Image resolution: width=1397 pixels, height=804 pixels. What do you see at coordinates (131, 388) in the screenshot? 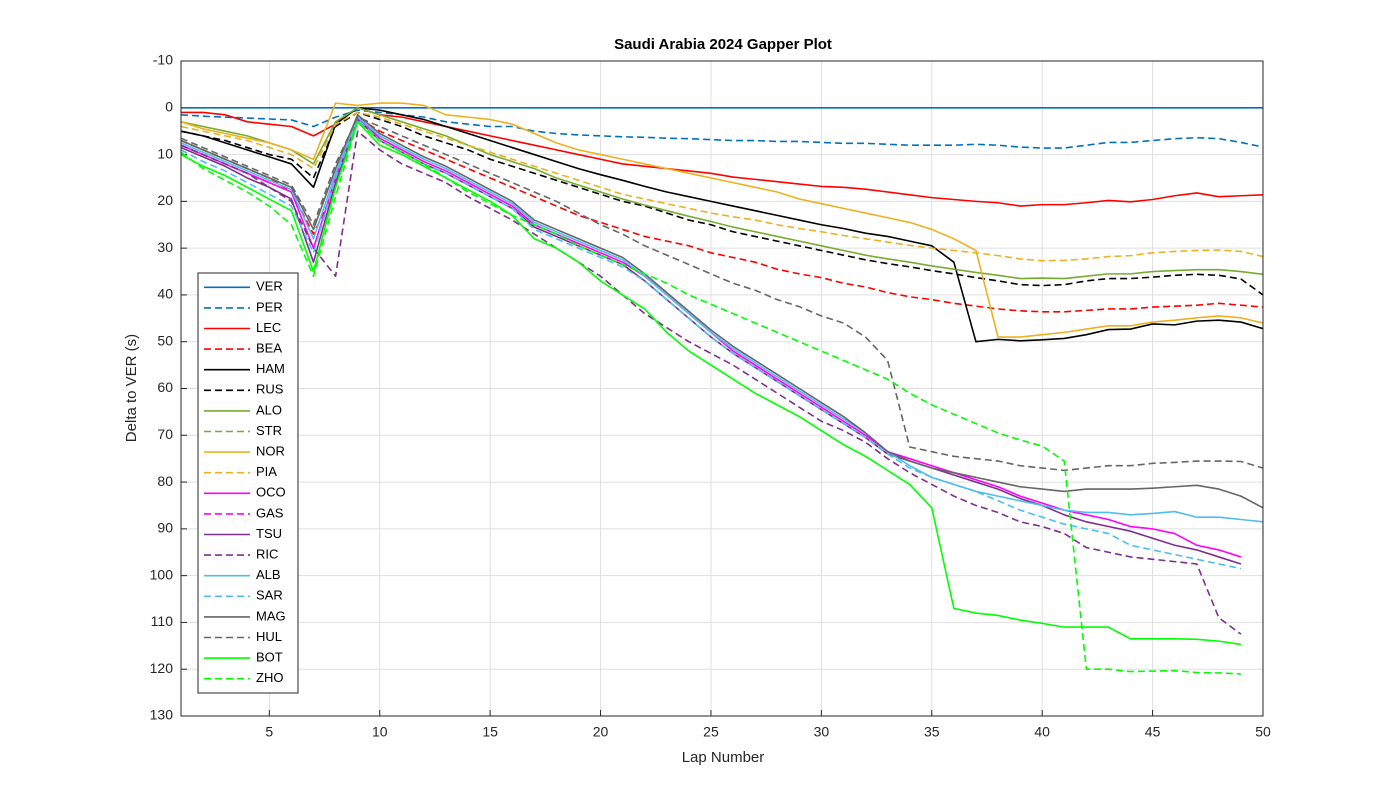
I see `y-axis-label: Delta to VER (s)` at bounding box center [131, 388].